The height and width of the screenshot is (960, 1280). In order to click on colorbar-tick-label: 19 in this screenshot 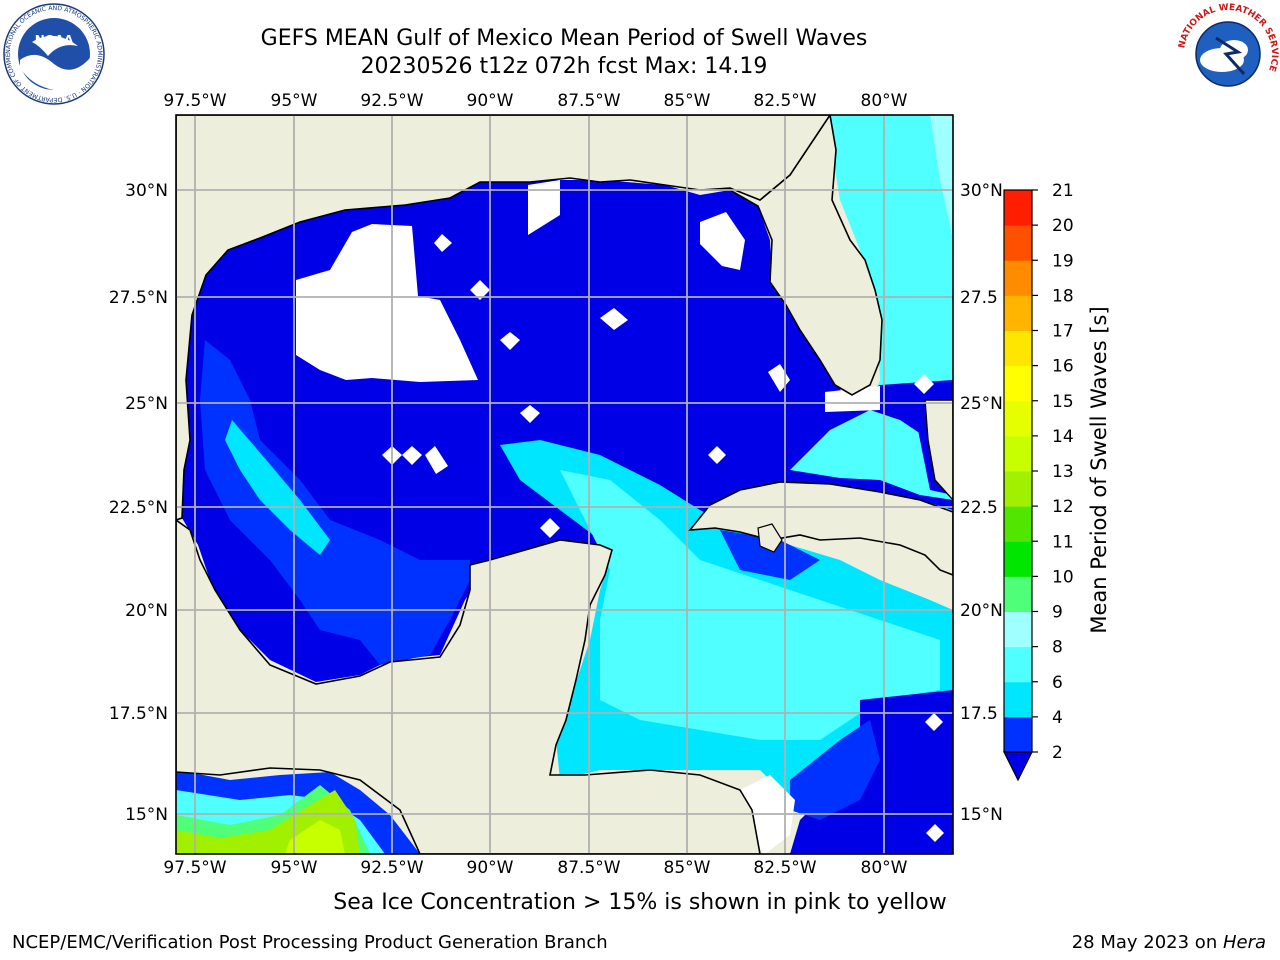, I will do `click(1063, 261)`.